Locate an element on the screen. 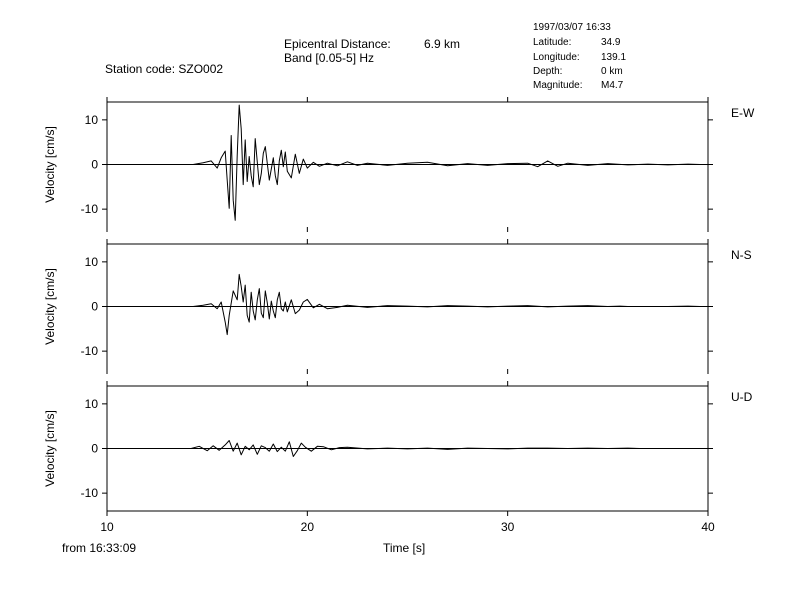 The height and width of the screenshot is (612, 792). station-code: Station code: SZO002 is located at coordinates (164, 69).